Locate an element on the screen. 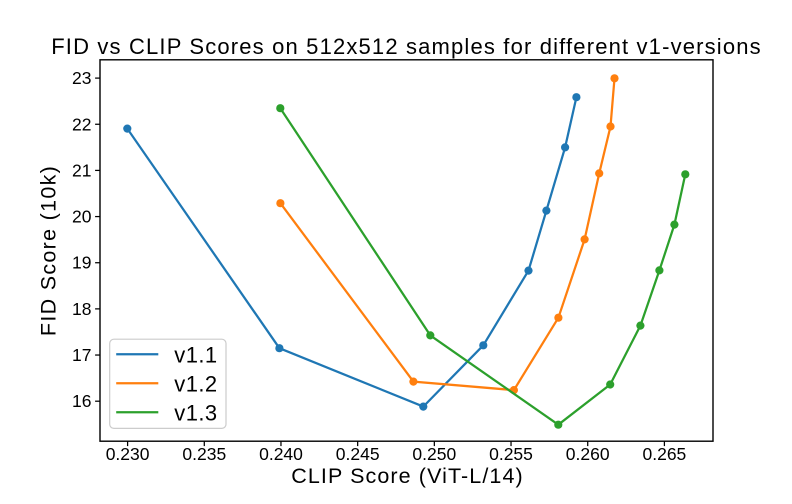 The height and width of the screenshot is (504, 792). svg-text: 0.255 is located at coordinates (511, 454).